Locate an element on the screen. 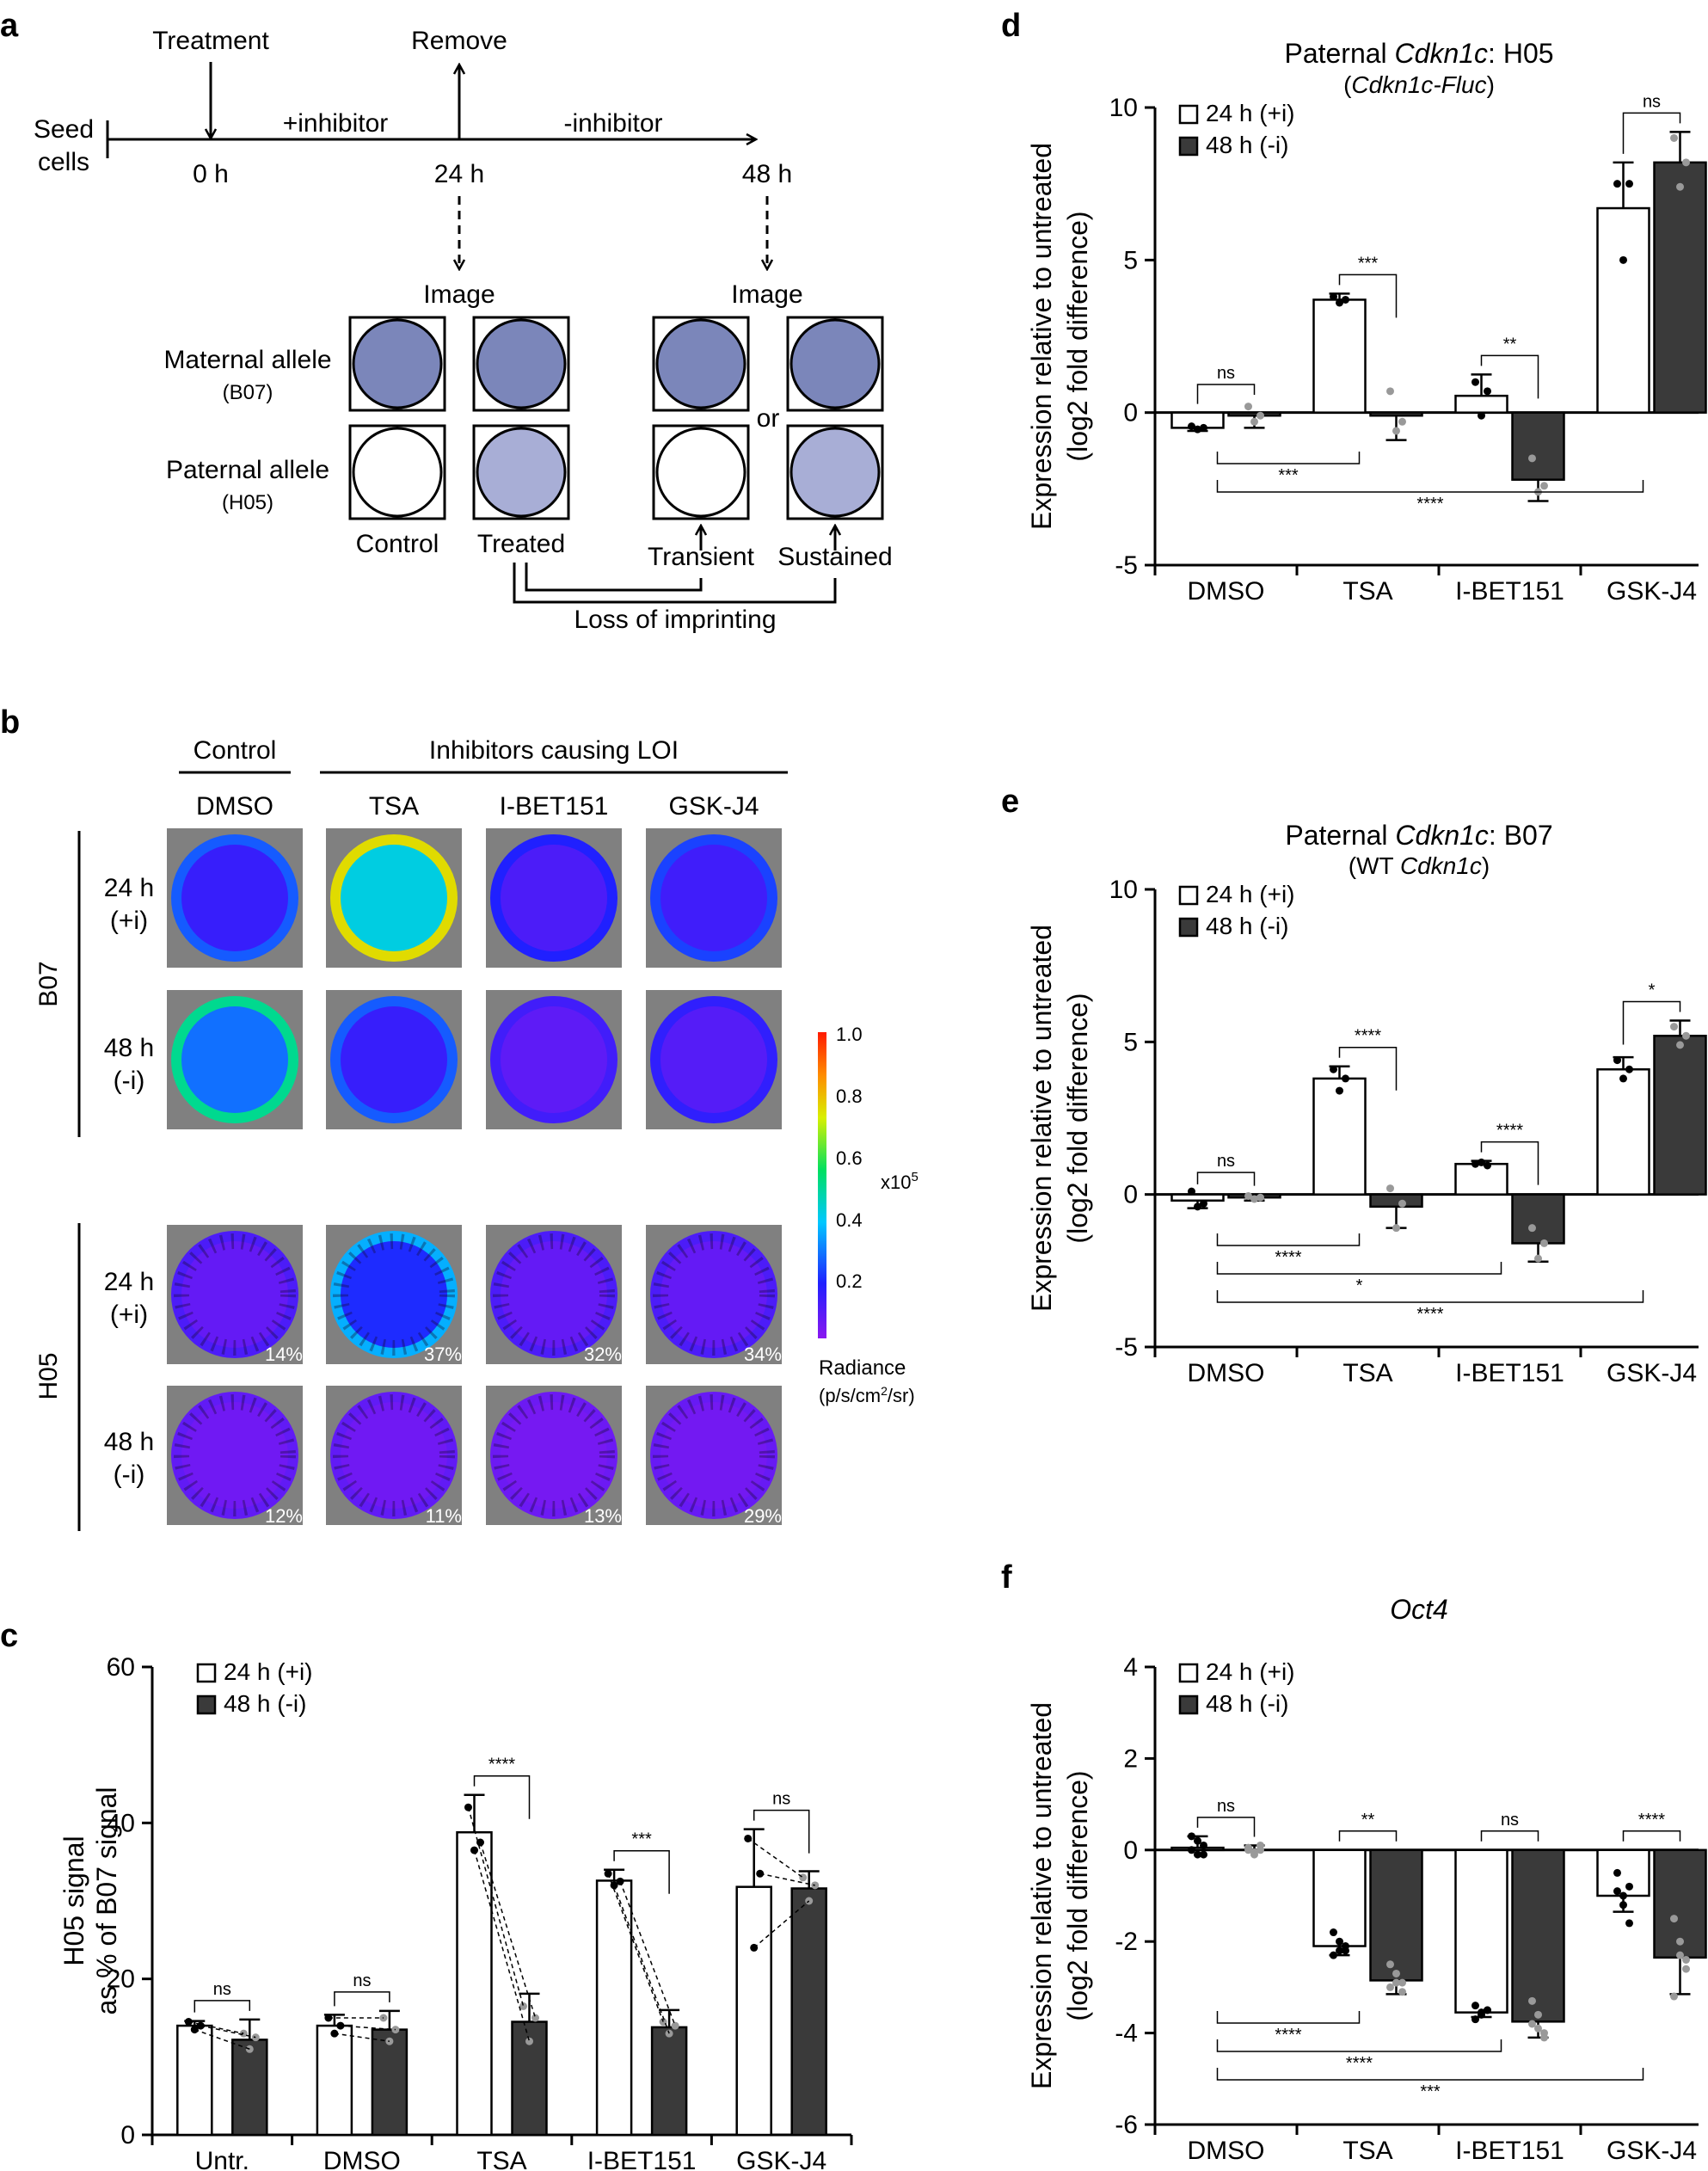 This screenshot has height=2171, width=1708. paternal-code: (H05) is located at coordinates (248, 502).